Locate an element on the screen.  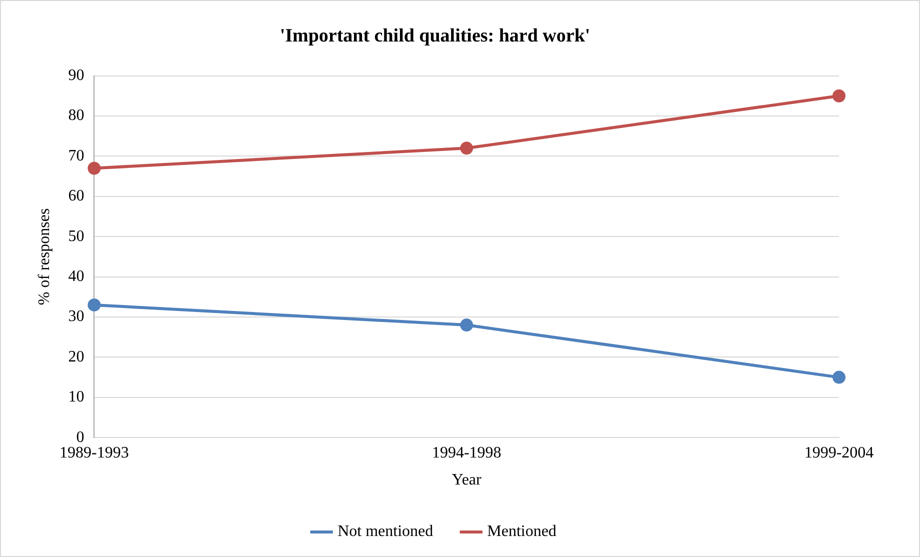
legend-label: Not mentioned is located at coordinates (386, 531).